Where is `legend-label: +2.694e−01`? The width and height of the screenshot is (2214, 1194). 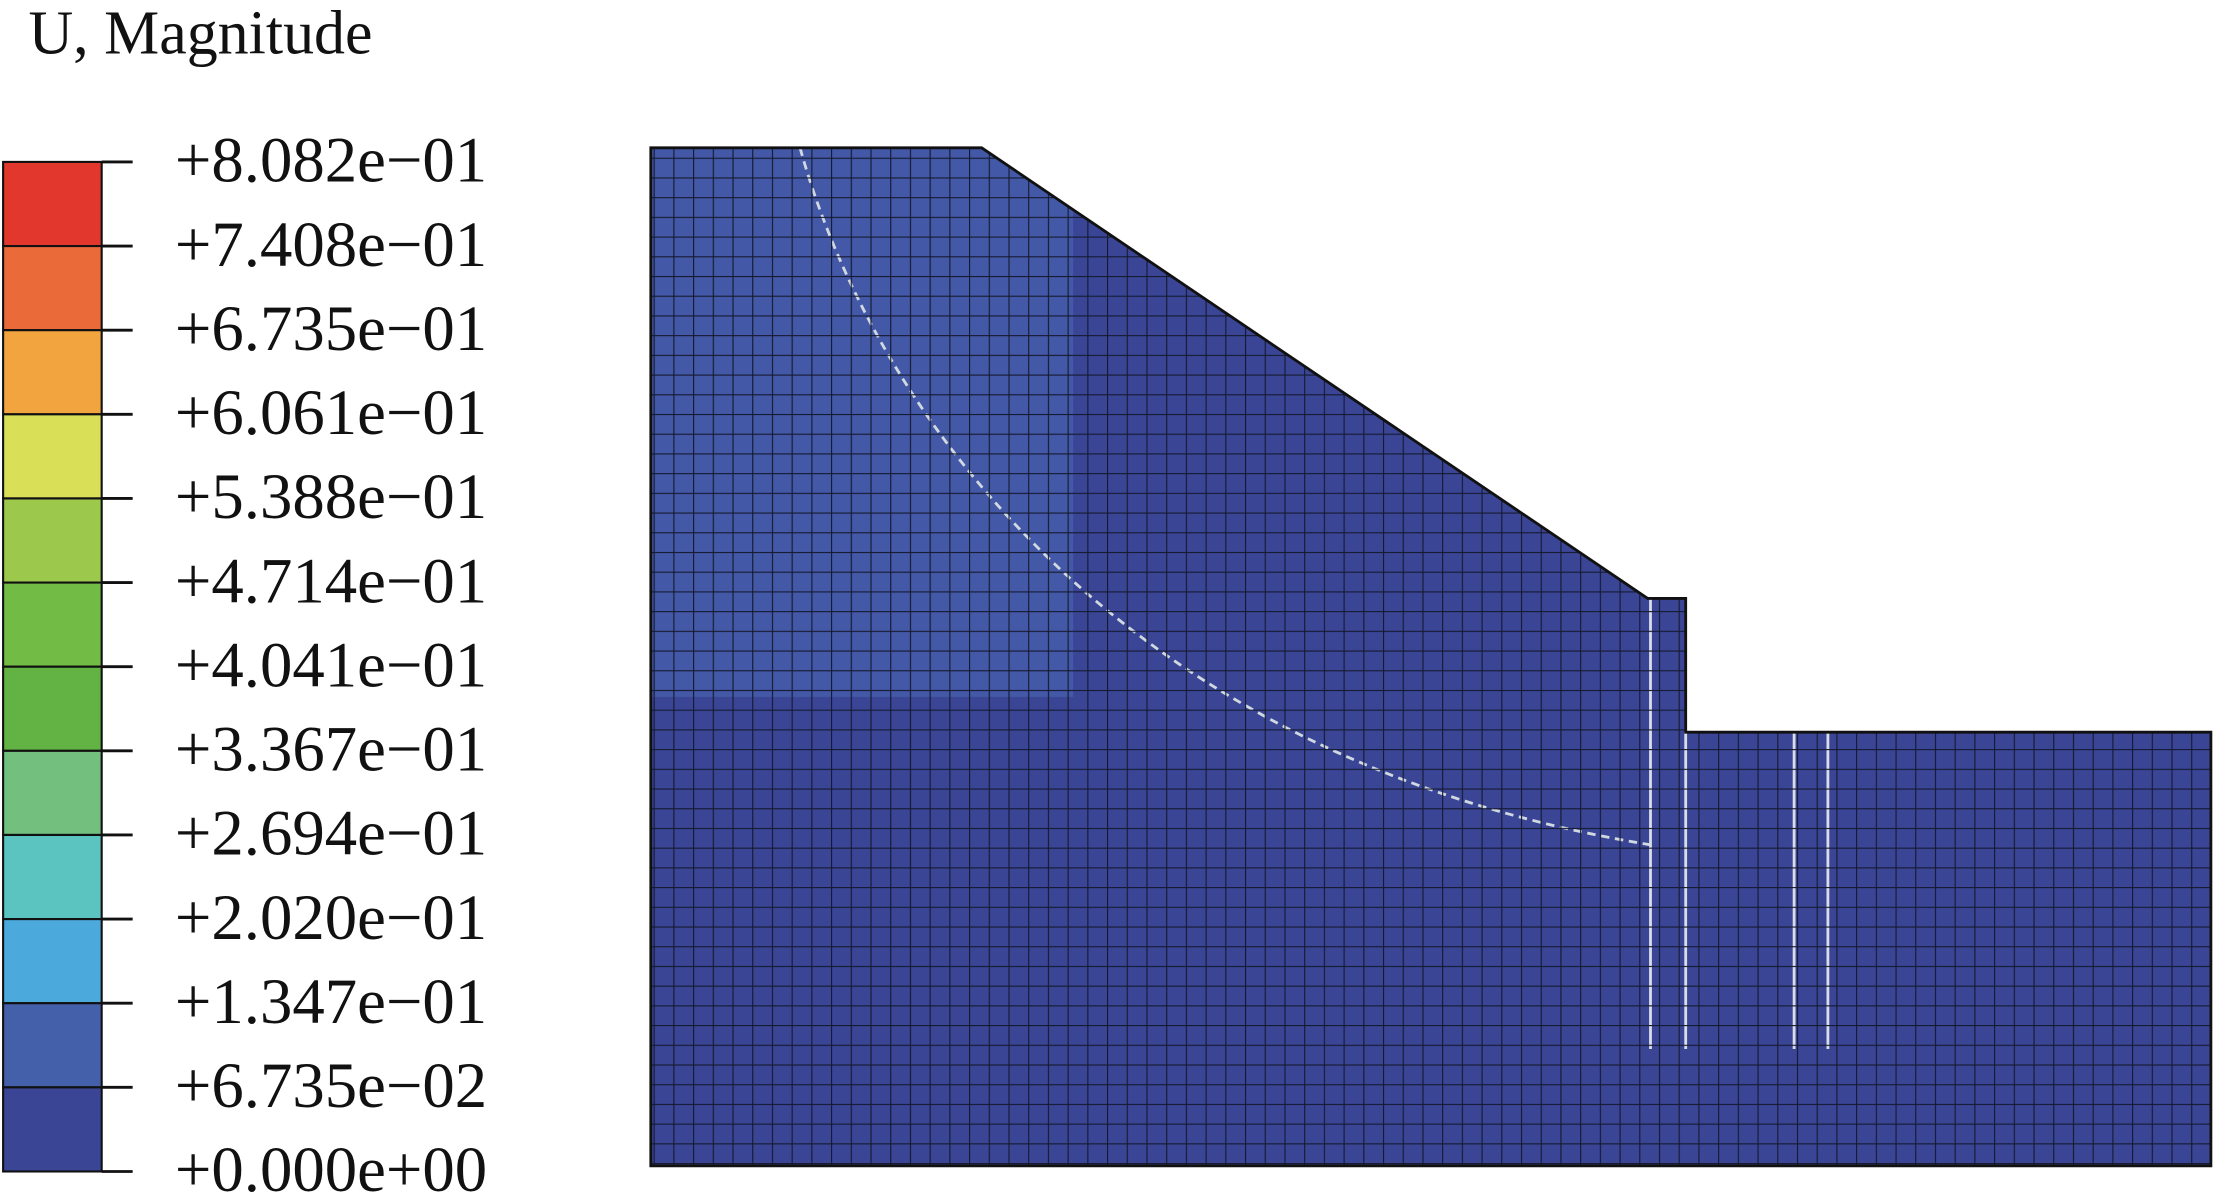
legend-label: +2.694e−01 is located at coordinates (331, 834).